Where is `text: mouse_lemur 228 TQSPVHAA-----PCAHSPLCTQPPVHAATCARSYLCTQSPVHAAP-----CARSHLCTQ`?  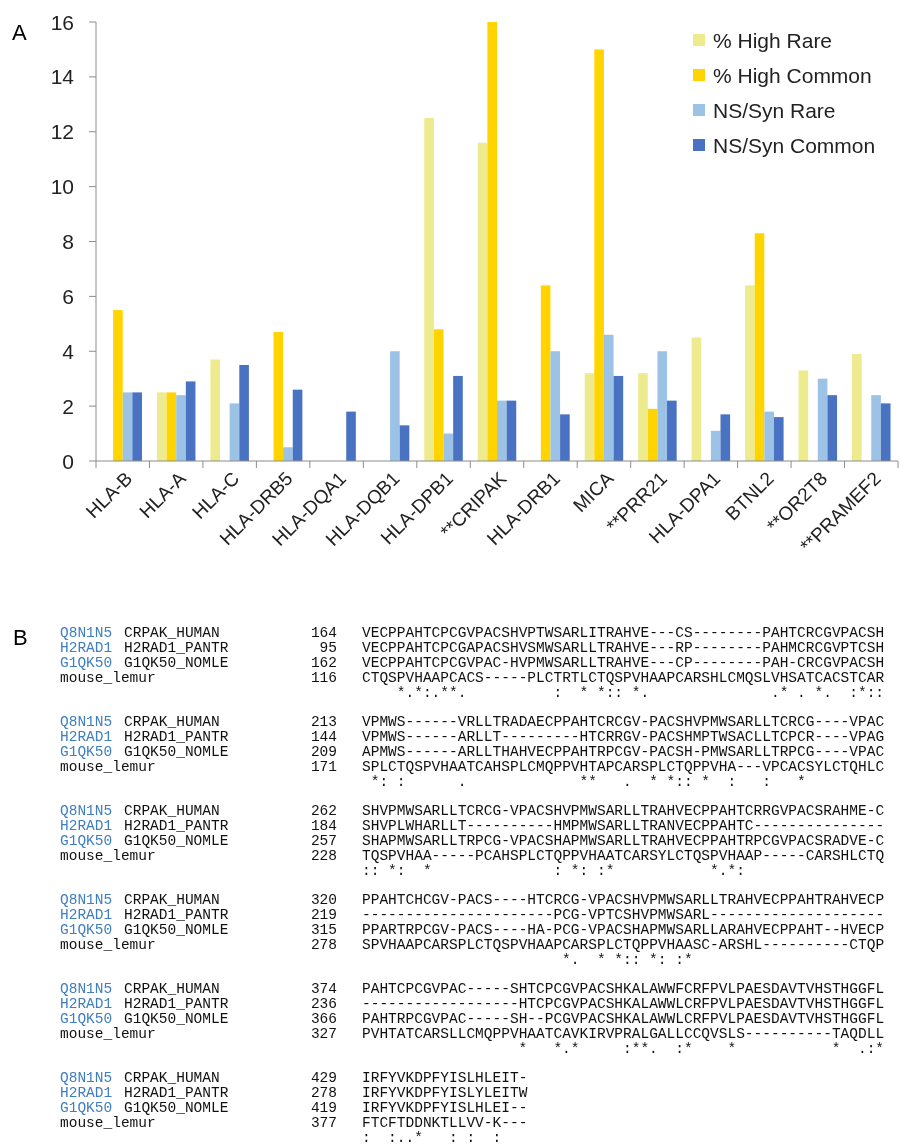
text: mouse_lemur 228 TQSPVHAA-----PCAHSPLCTQPPVHAATCARSYLCTQSPVHAAP-----CARSHLCTQ is located at coordinates (472, 856).